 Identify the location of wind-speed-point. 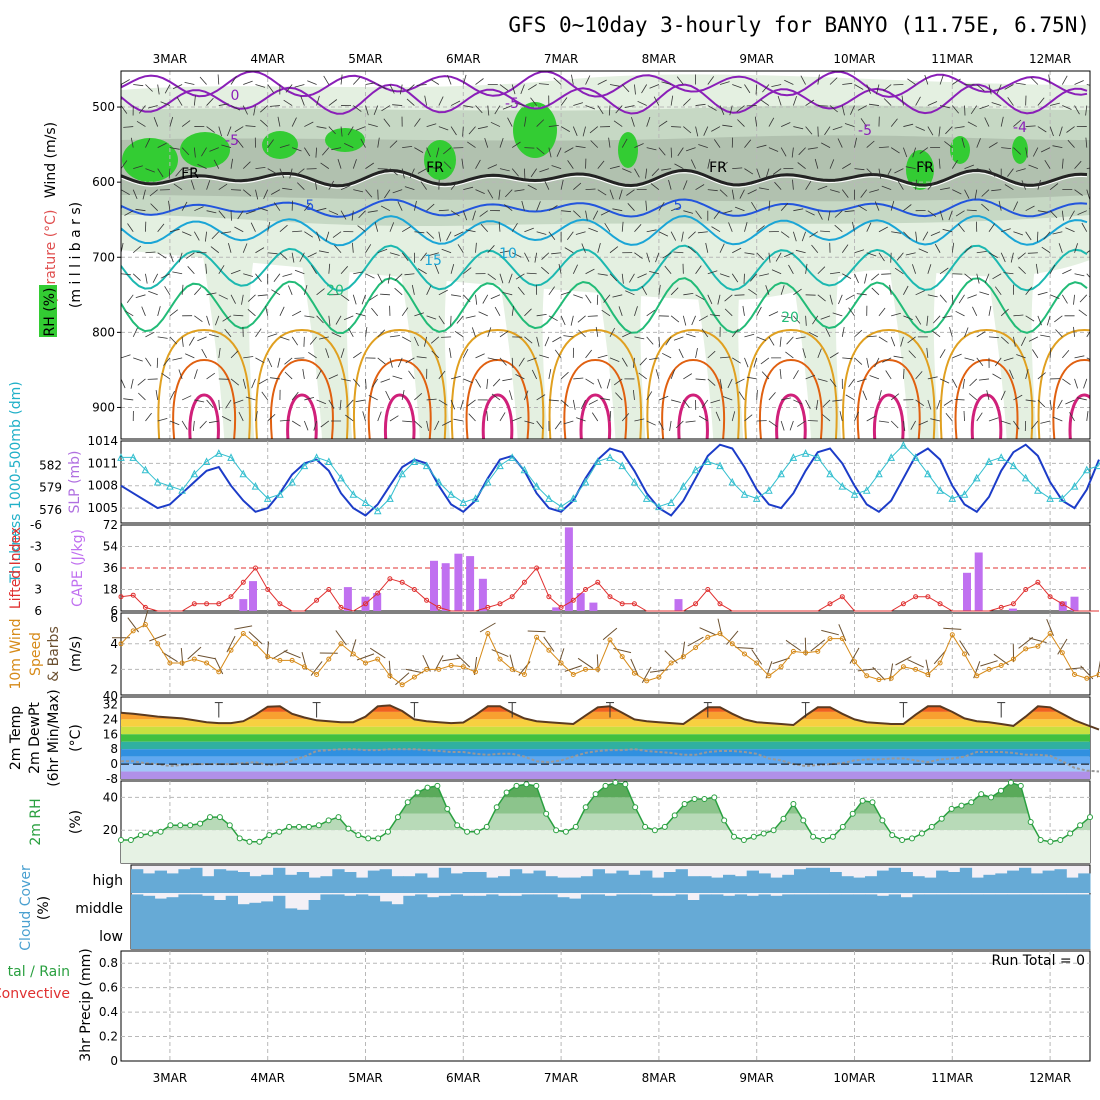
(867, 676).